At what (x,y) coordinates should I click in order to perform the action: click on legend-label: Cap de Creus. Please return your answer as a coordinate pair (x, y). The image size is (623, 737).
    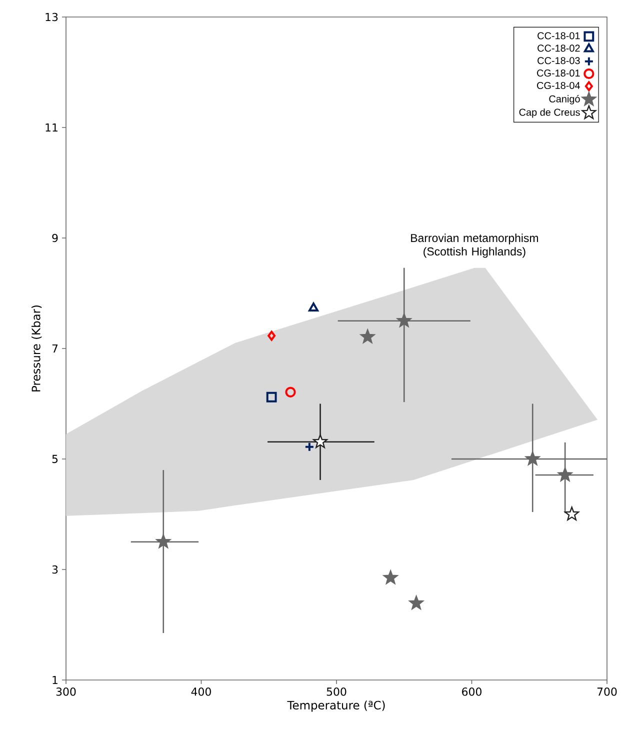
    Looking at the image, I should click on (549, 113).